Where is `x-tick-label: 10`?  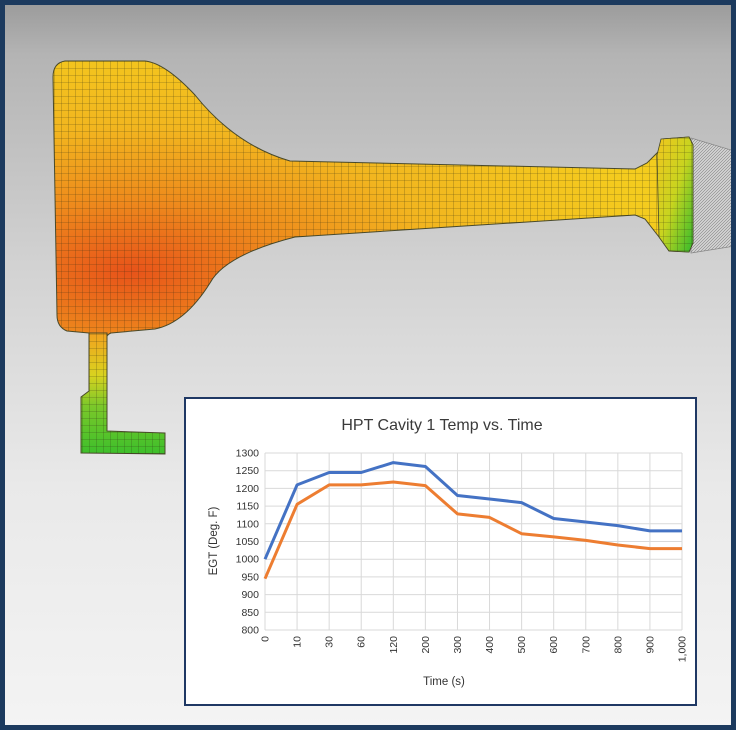
x-tick-label: 10 is located at coordinates (298, 642).